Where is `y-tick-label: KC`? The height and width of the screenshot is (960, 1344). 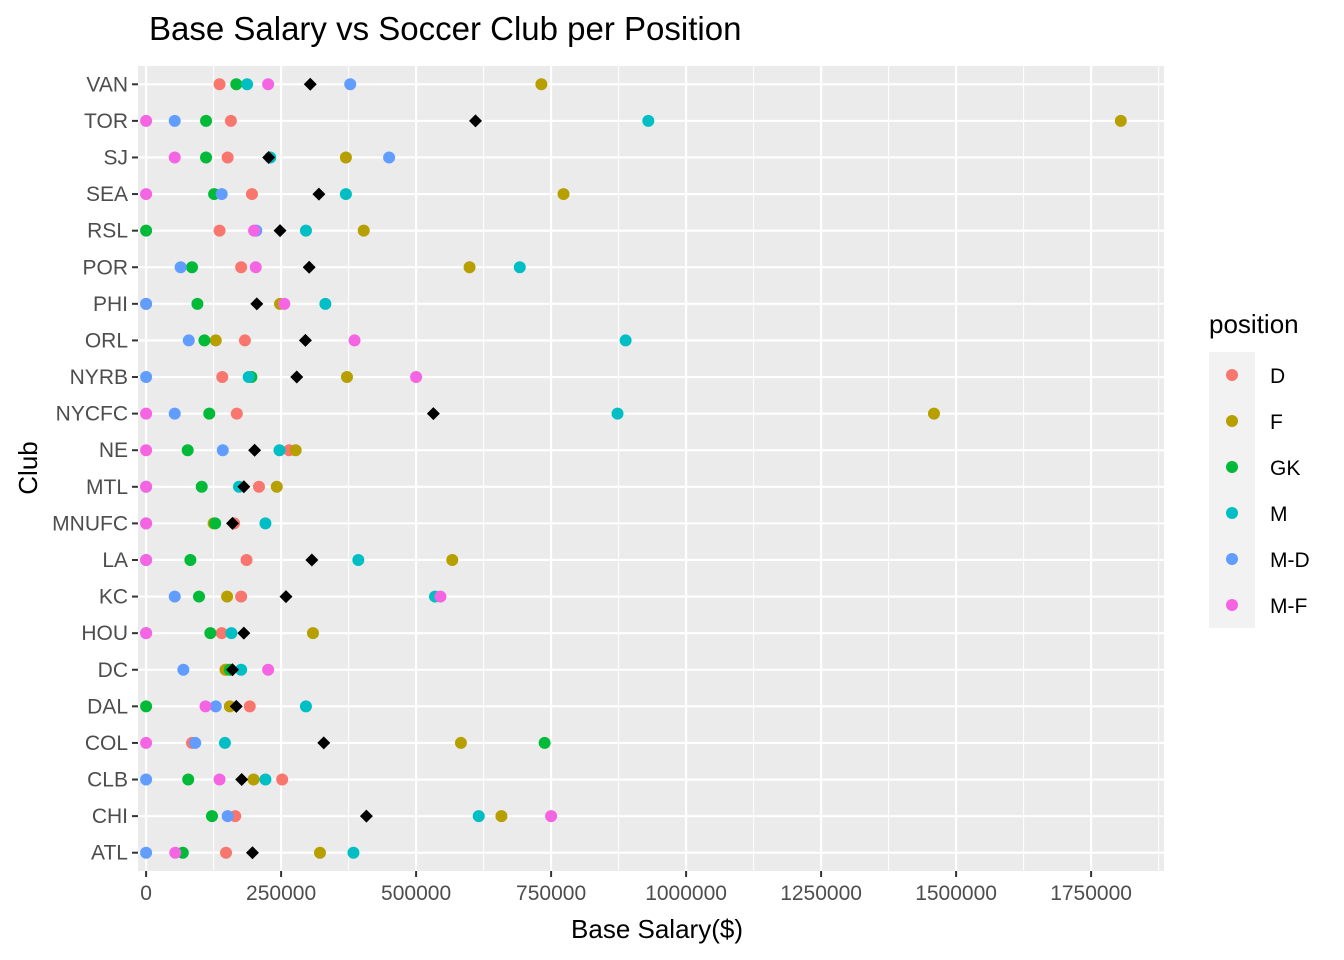 y-tick-label: KC is located at coordinates (113, 597).